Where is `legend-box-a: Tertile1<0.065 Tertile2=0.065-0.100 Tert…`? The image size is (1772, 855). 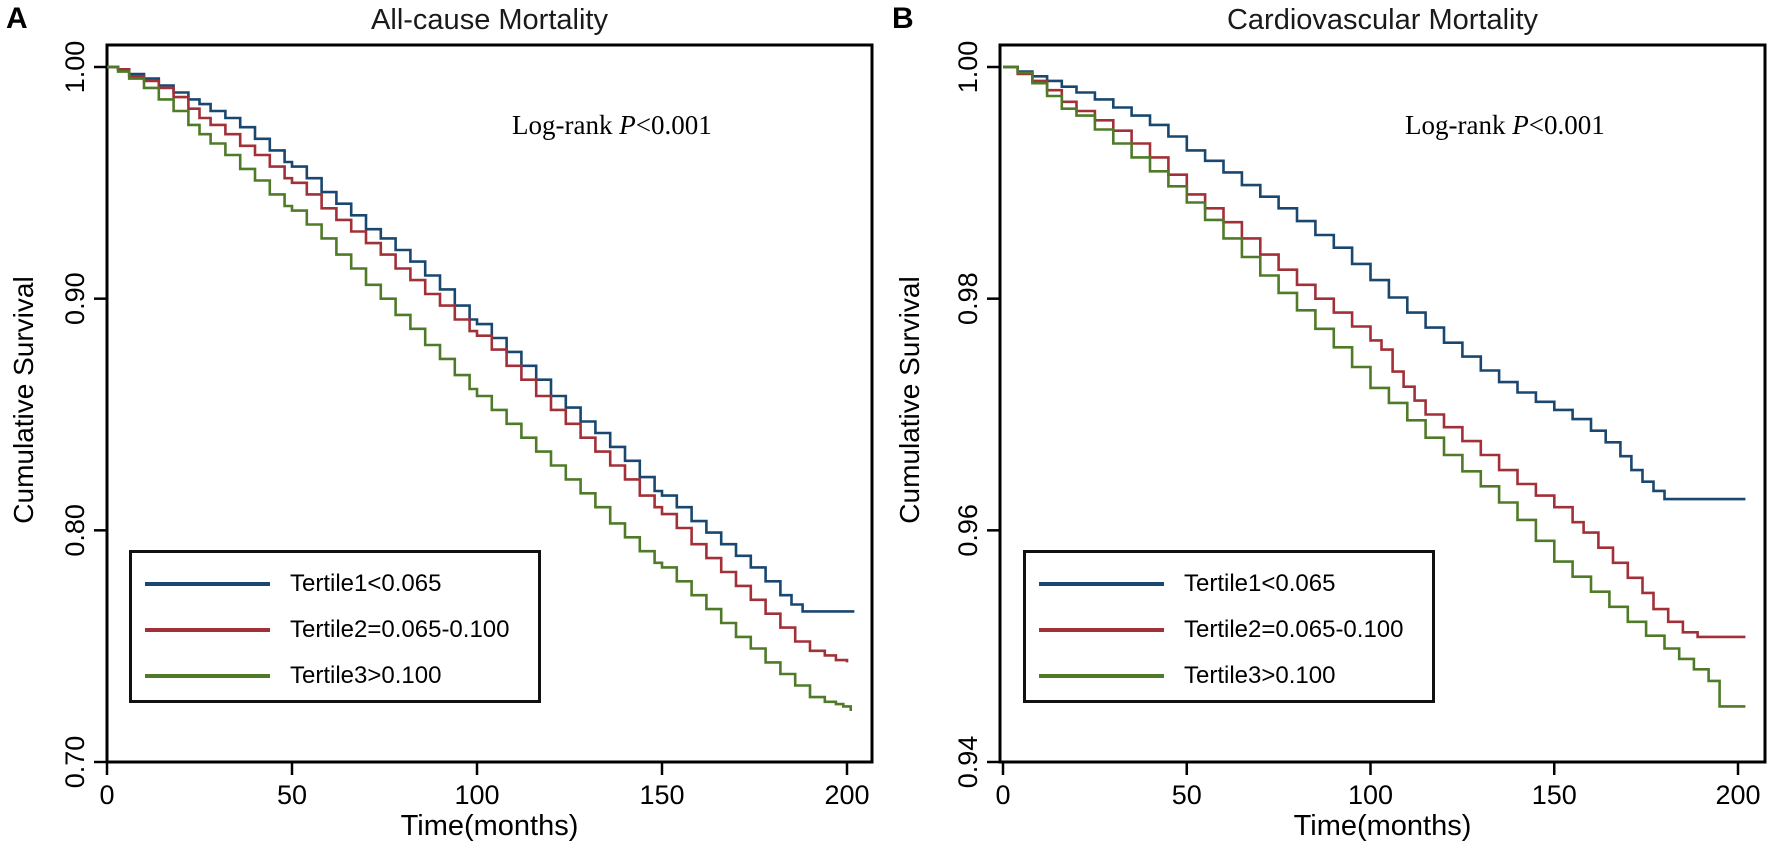
legend-box-a: Tertile1<0.065 Tertile2=0.065-0.100 Tert… is located at coordinates (335, 626).